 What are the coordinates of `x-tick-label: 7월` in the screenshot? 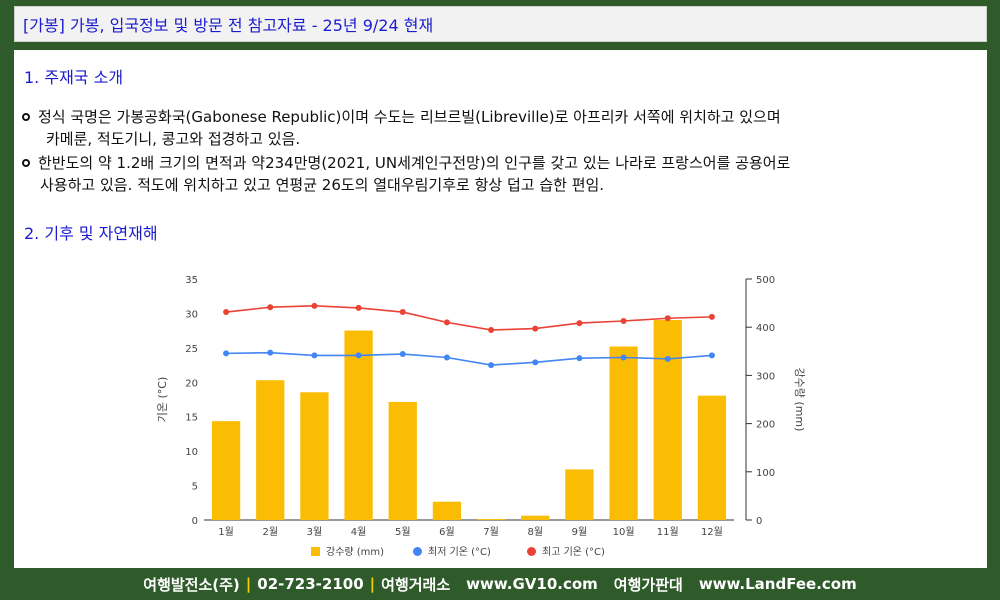 It's located at (491, 532).